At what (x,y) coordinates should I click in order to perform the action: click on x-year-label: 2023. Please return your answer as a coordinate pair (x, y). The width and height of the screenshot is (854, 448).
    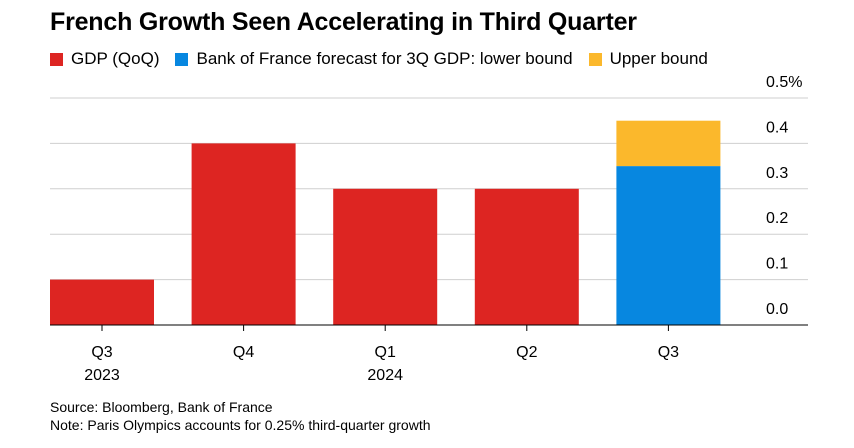
    Looking at the image, I should click on (102, 375).